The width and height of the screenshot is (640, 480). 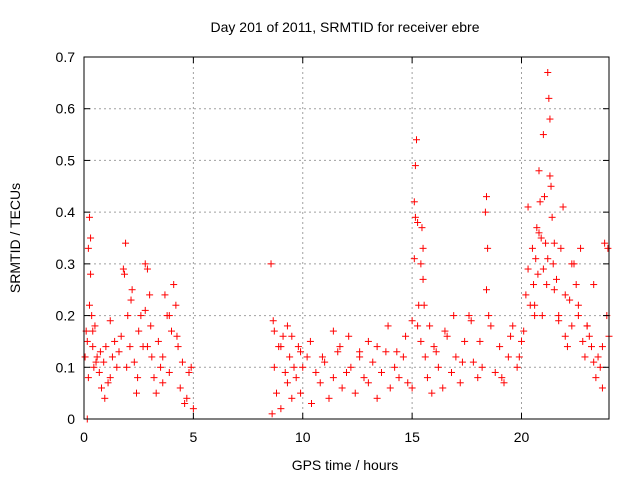 What do you see at coordinates (193, 437) in the screenshot?
I see `x-tick-label: 5` at bounding box center [193, 437].